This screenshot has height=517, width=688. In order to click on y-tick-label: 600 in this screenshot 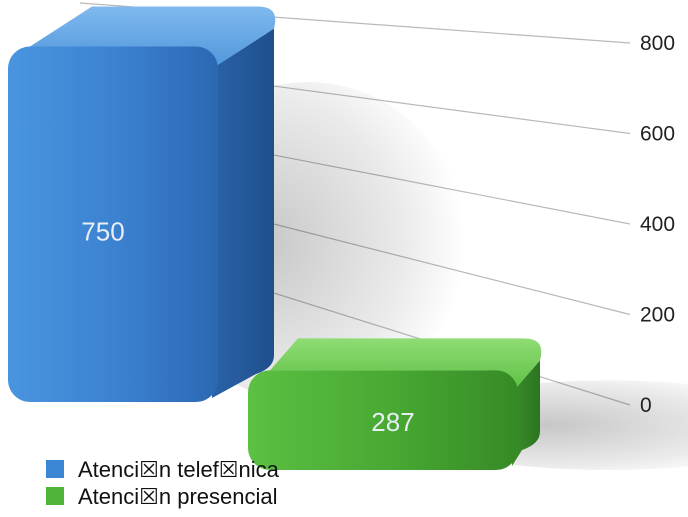, I will do `click(657, 134)`.